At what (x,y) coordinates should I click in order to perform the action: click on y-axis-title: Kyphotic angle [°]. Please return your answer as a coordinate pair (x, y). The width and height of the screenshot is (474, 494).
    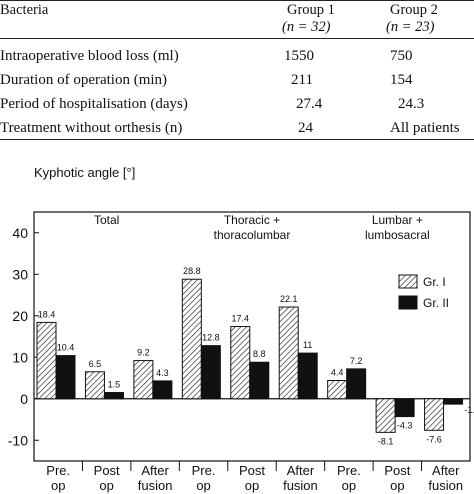
    Looking at the image, I should click on (84, 172).